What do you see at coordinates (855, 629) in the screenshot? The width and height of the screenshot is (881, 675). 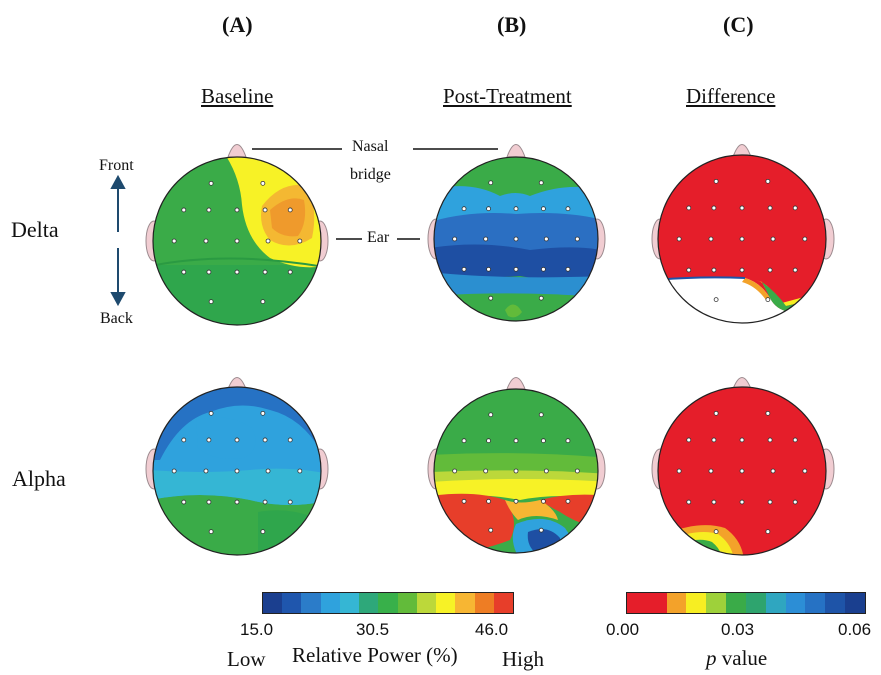 I see `p-tick-max: 0.06` at bounding box center [855, 629].